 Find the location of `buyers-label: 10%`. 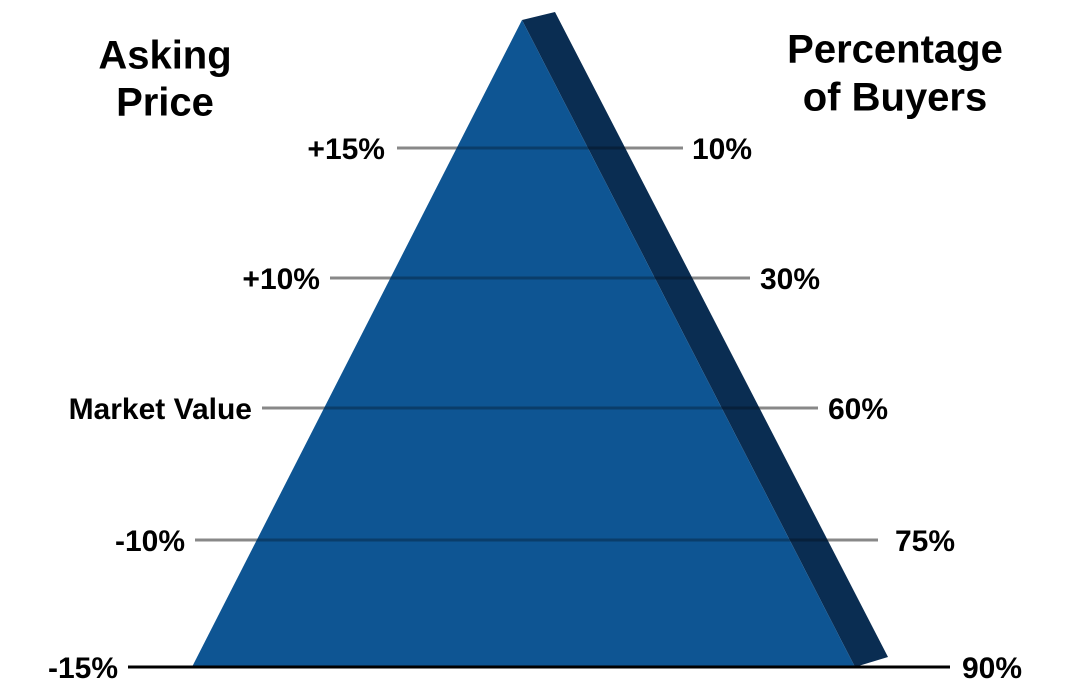

buyers-label: 10% is located at coordinates (722, 149).